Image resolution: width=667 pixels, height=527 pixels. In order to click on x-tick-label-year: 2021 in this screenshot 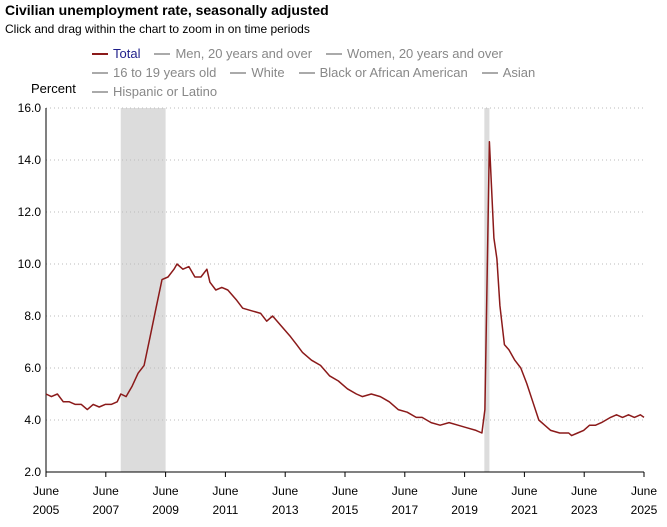, I will do `click(524, 510)`.